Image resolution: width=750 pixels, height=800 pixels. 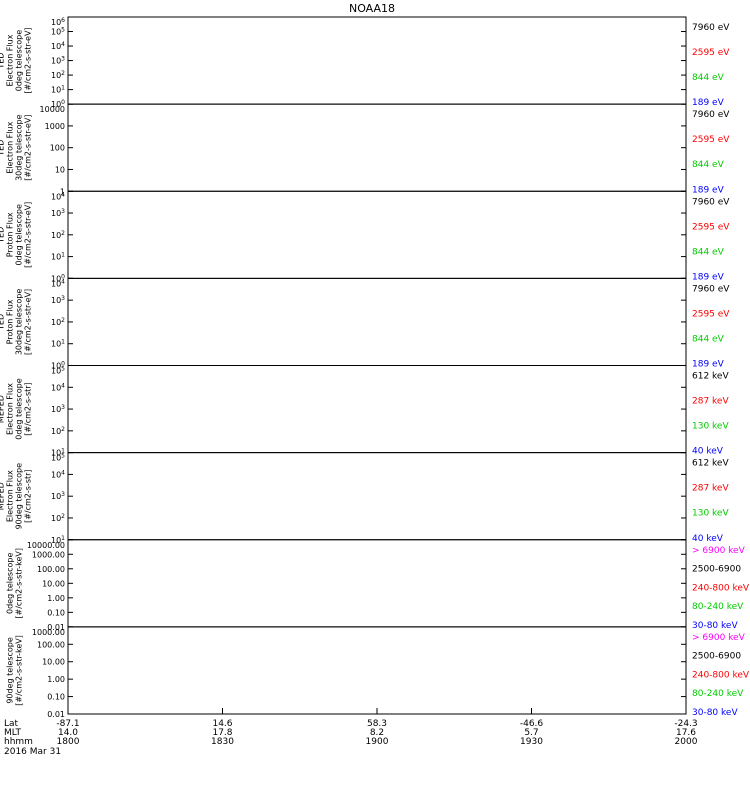 I want to click on x-tick-label: 14.6, so click(x=222, y=724).